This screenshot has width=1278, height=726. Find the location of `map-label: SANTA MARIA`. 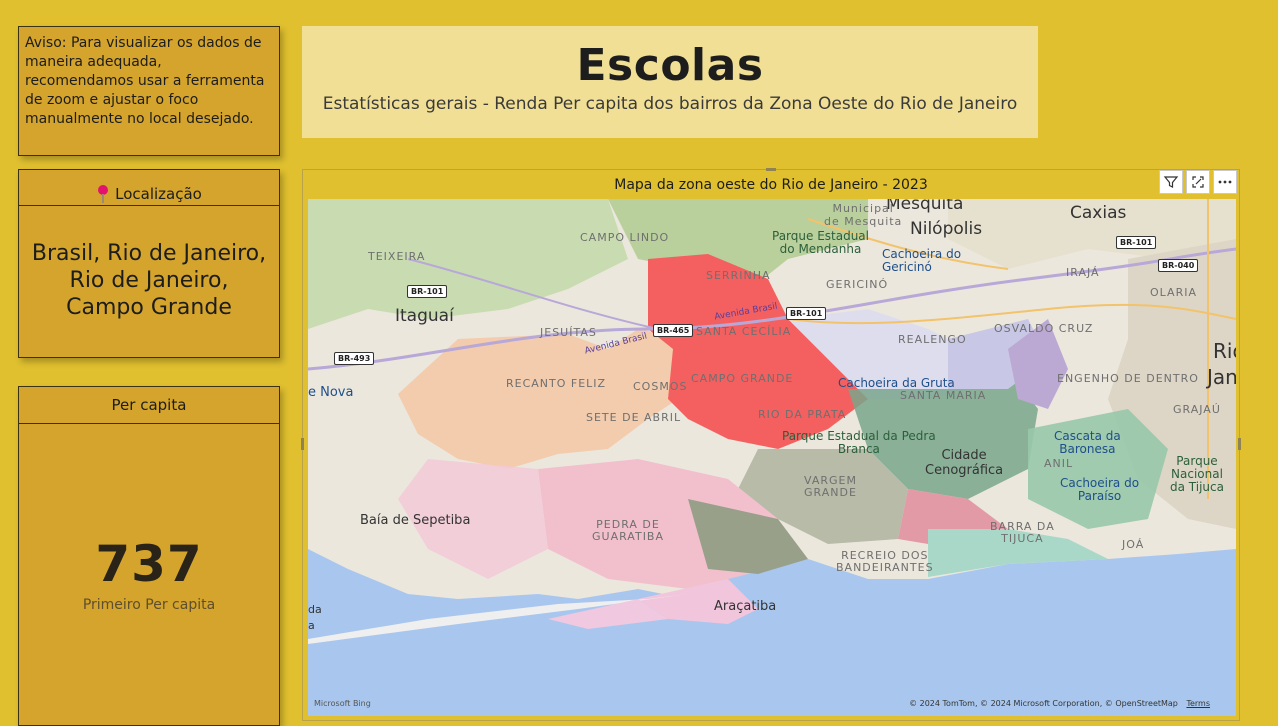

map-label: SANTA MARIA is located at coordinates (943, 395).